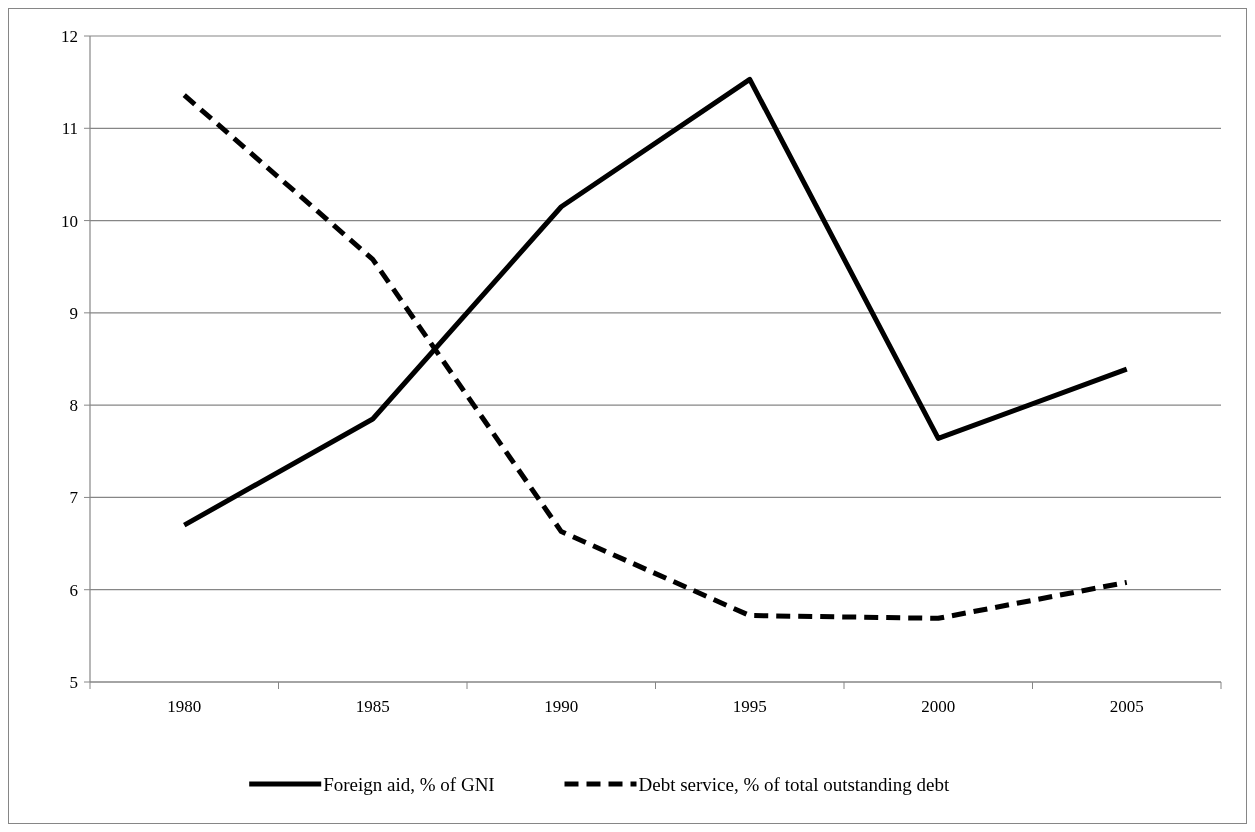 The width and height of the screenshot is (1255, 832). I want to click on x-tick-label: 1980, so click(184, 706).